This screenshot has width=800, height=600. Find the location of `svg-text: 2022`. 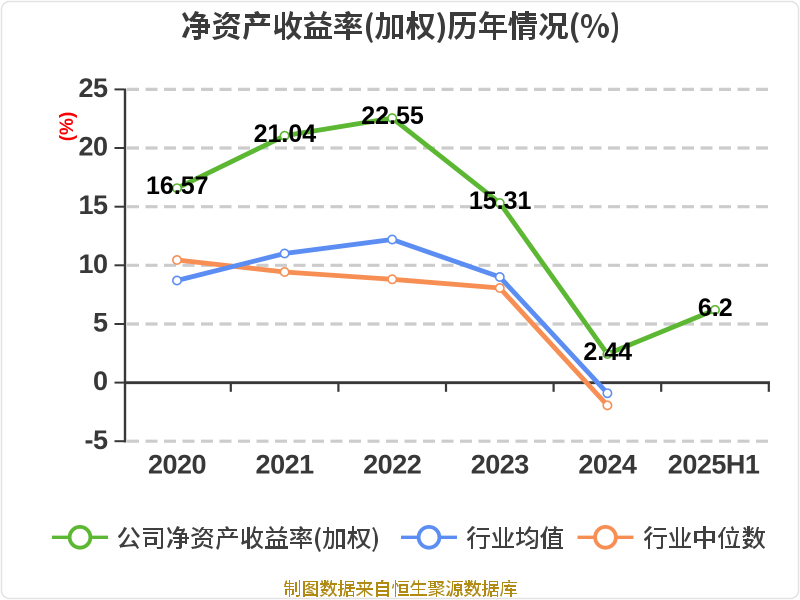

svg-text: 2022 is located at coordinates (392, 465).